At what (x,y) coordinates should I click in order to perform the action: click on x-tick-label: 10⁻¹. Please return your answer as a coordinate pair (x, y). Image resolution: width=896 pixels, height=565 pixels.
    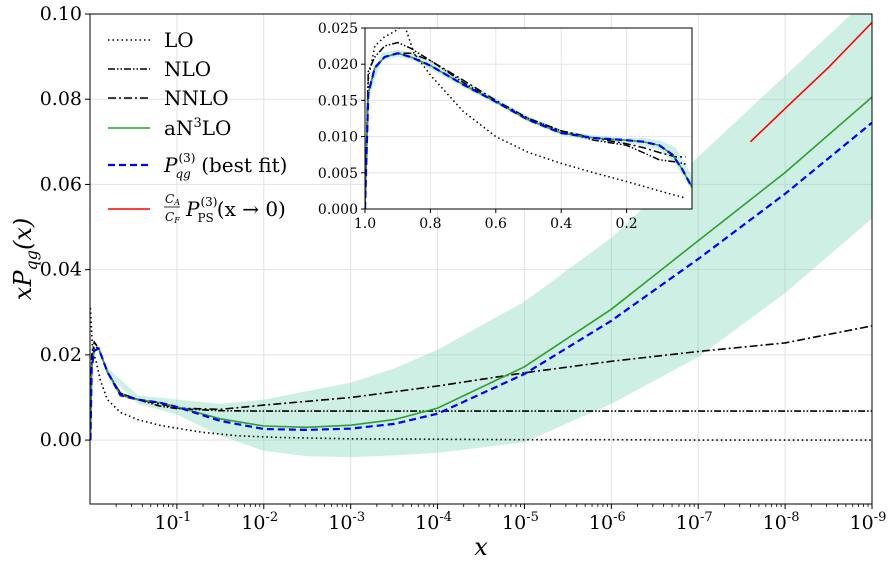
    Looking at the image, I should click on (172, 522).